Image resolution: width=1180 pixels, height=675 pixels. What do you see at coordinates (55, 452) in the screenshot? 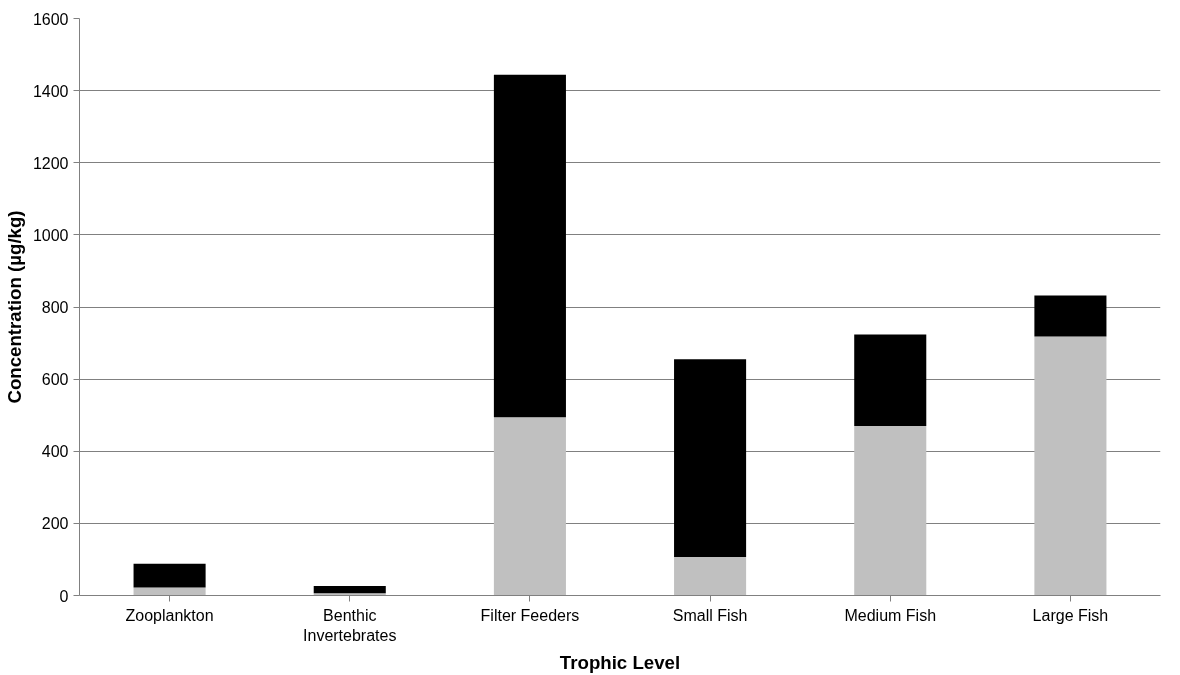
I see `y-tick-label: 400` at bounding box center [55, 452].